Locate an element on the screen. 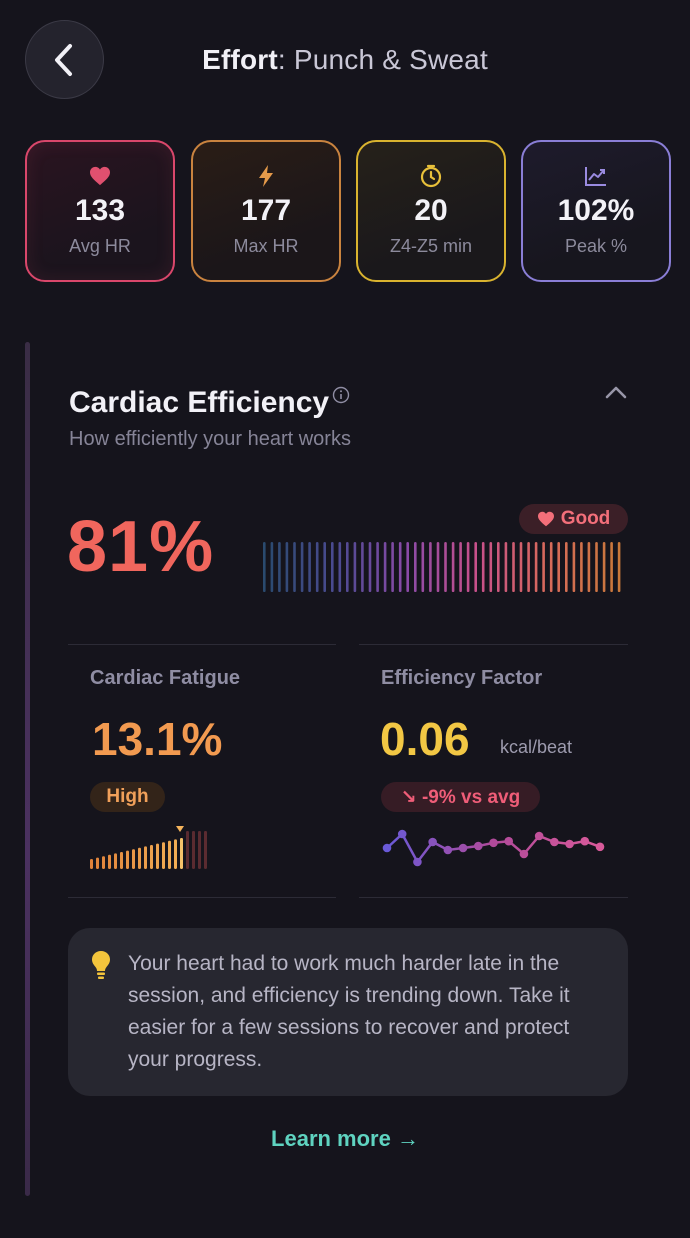 The image size is (690, 1238). stat-z4-z5: 20 Z4-Z5 min is located at coordinates (431, 211).